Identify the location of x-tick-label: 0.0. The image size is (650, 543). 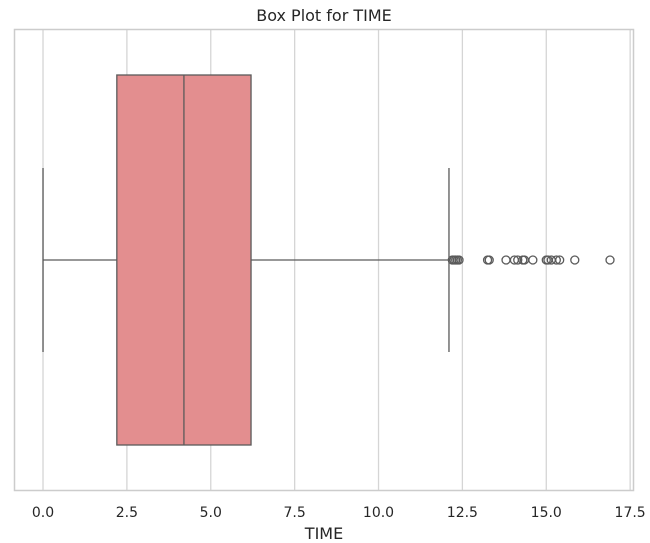
(43, 513).